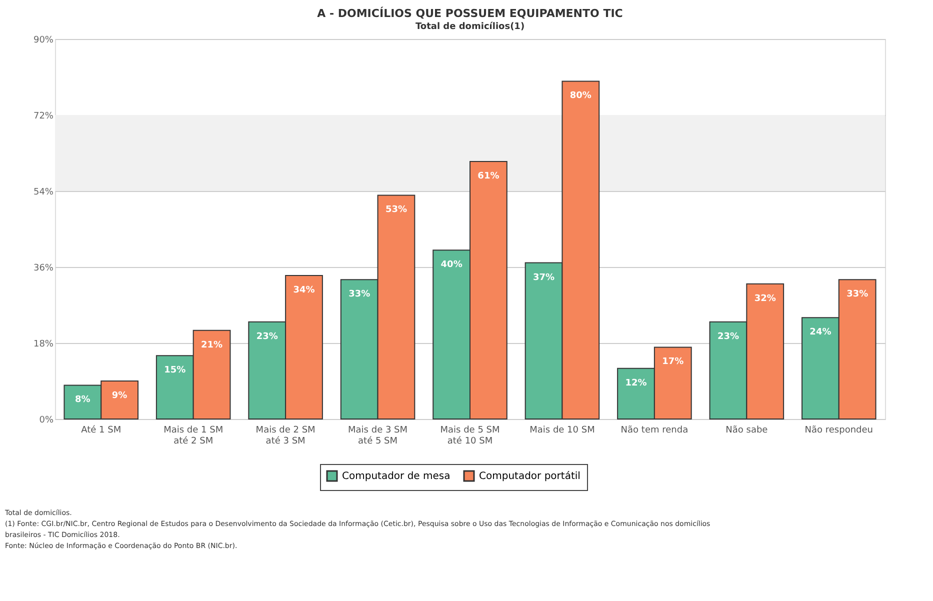  Describe the element at coordinates (636, 383) in the screenshot. I see `data-label: 12%` at that location.